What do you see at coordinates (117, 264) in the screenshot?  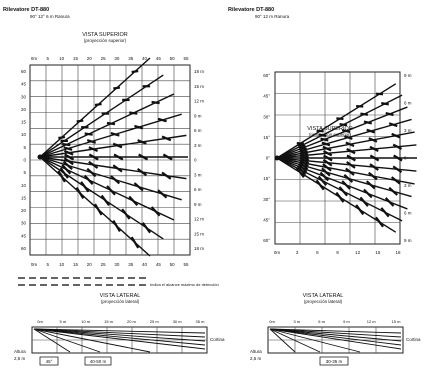 I see `left-bottom-tick-6: 30` at bounding box center [117, 264].